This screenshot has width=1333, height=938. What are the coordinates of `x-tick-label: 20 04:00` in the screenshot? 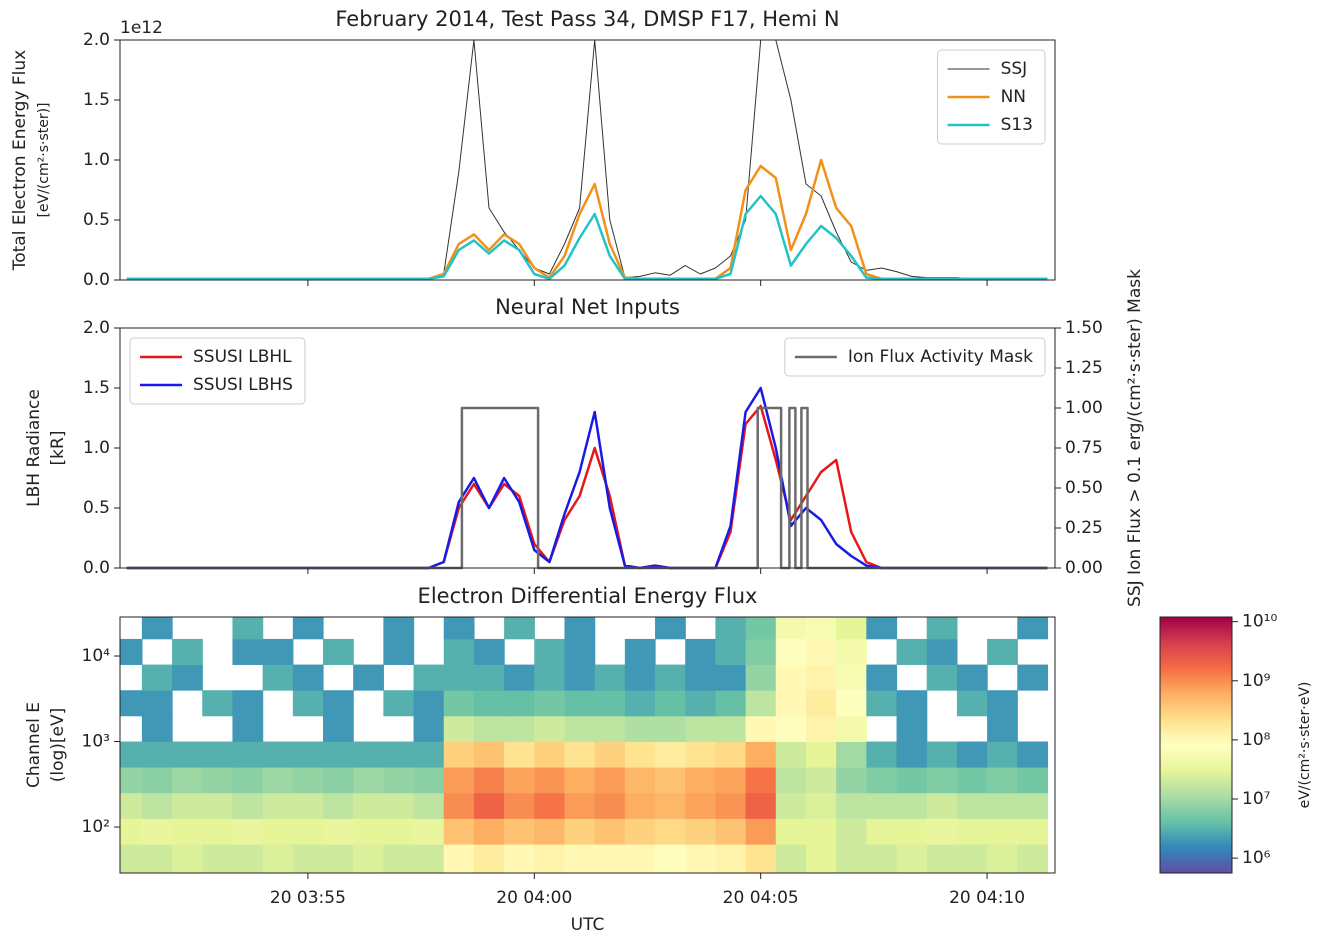 It's located at (534, 898).